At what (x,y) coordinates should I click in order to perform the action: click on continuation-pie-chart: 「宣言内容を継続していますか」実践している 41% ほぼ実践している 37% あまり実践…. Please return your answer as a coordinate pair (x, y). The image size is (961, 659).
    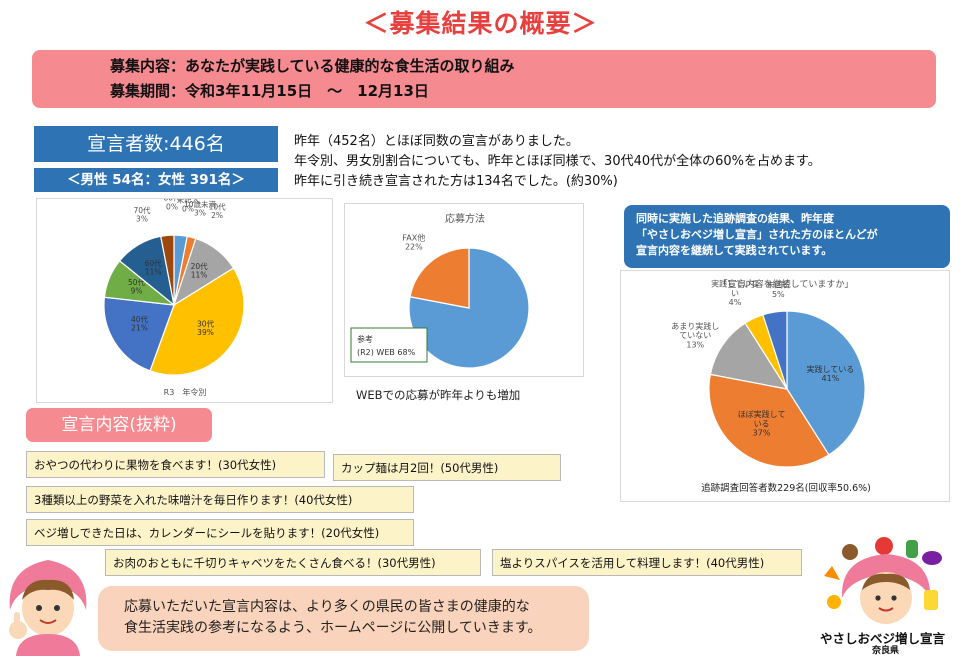
    Looking at the image, I should click on (771, 386).